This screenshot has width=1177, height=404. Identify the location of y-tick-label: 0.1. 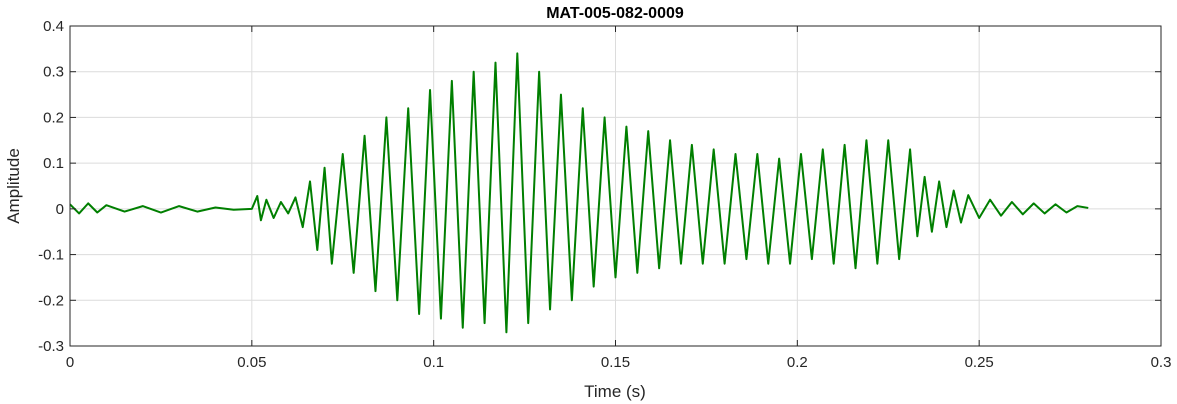
(53, 163).